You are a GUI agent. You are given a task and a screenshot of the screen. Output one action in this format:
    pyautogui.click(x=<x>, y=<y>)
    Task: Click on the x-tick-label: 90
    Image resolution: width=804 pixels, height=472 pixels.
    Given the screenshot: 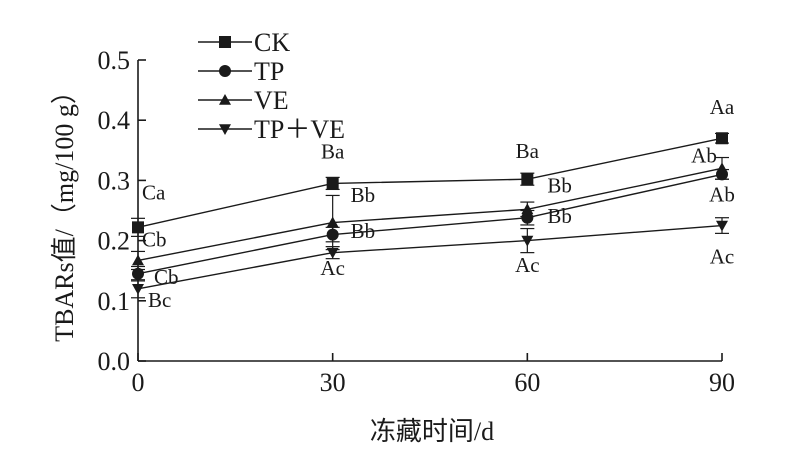 What is the action you would take?
    pyautogui.click(x=722, y=382)
    